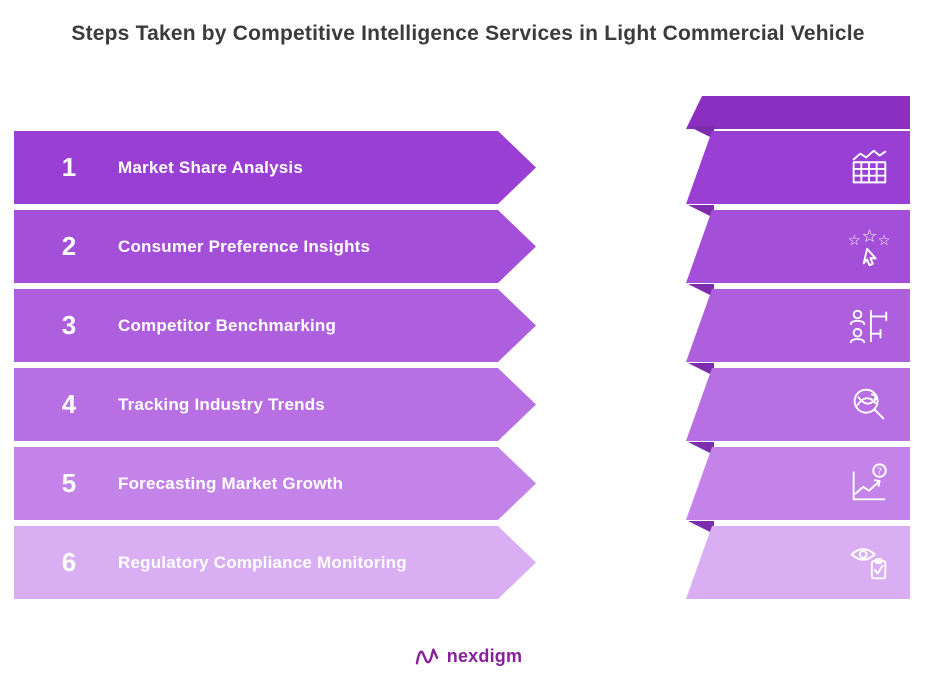 The height and width of the screenshot is (685, 936). Describe the element at coordinates (798, 483) in the screenshot. I see `ribbon-segment-5: ?` at that location.